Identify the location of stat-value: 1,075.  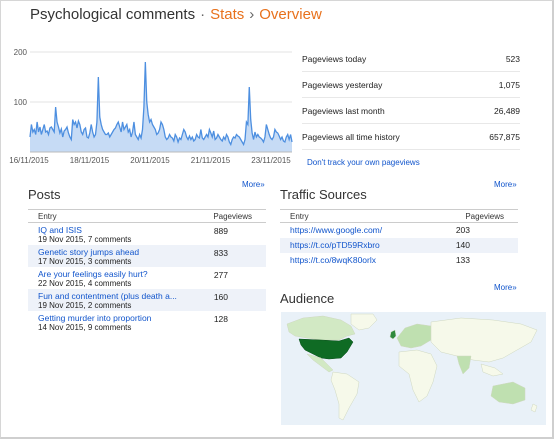
(509, 85).